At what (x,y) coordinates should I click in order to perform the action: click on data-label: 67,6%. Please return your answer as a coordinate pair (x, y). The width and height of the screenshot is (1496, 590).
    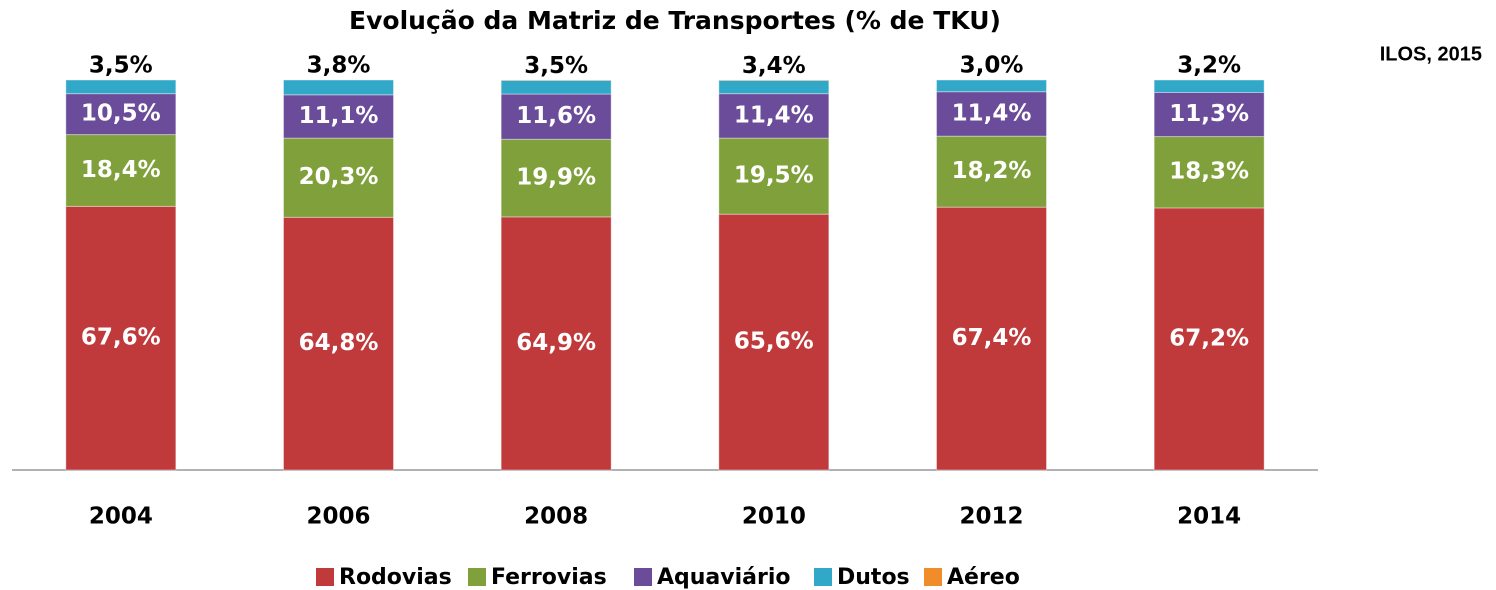
    Looking at the image, I should click on (121, 338).